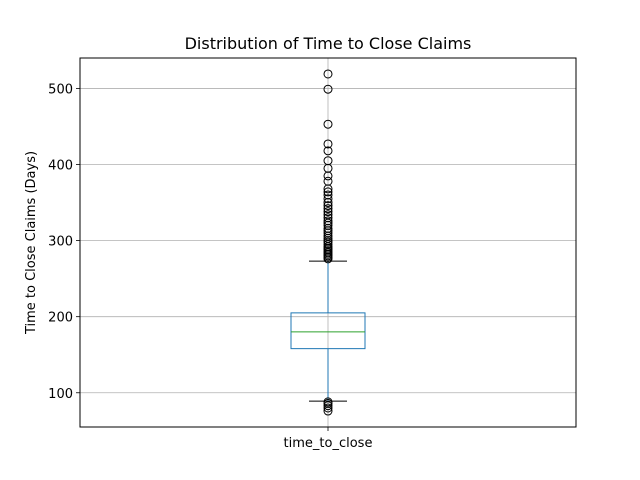 This screenshot has height=480, width=640. I want to click on x-tick-label: time_to_close, so click(328, 443).